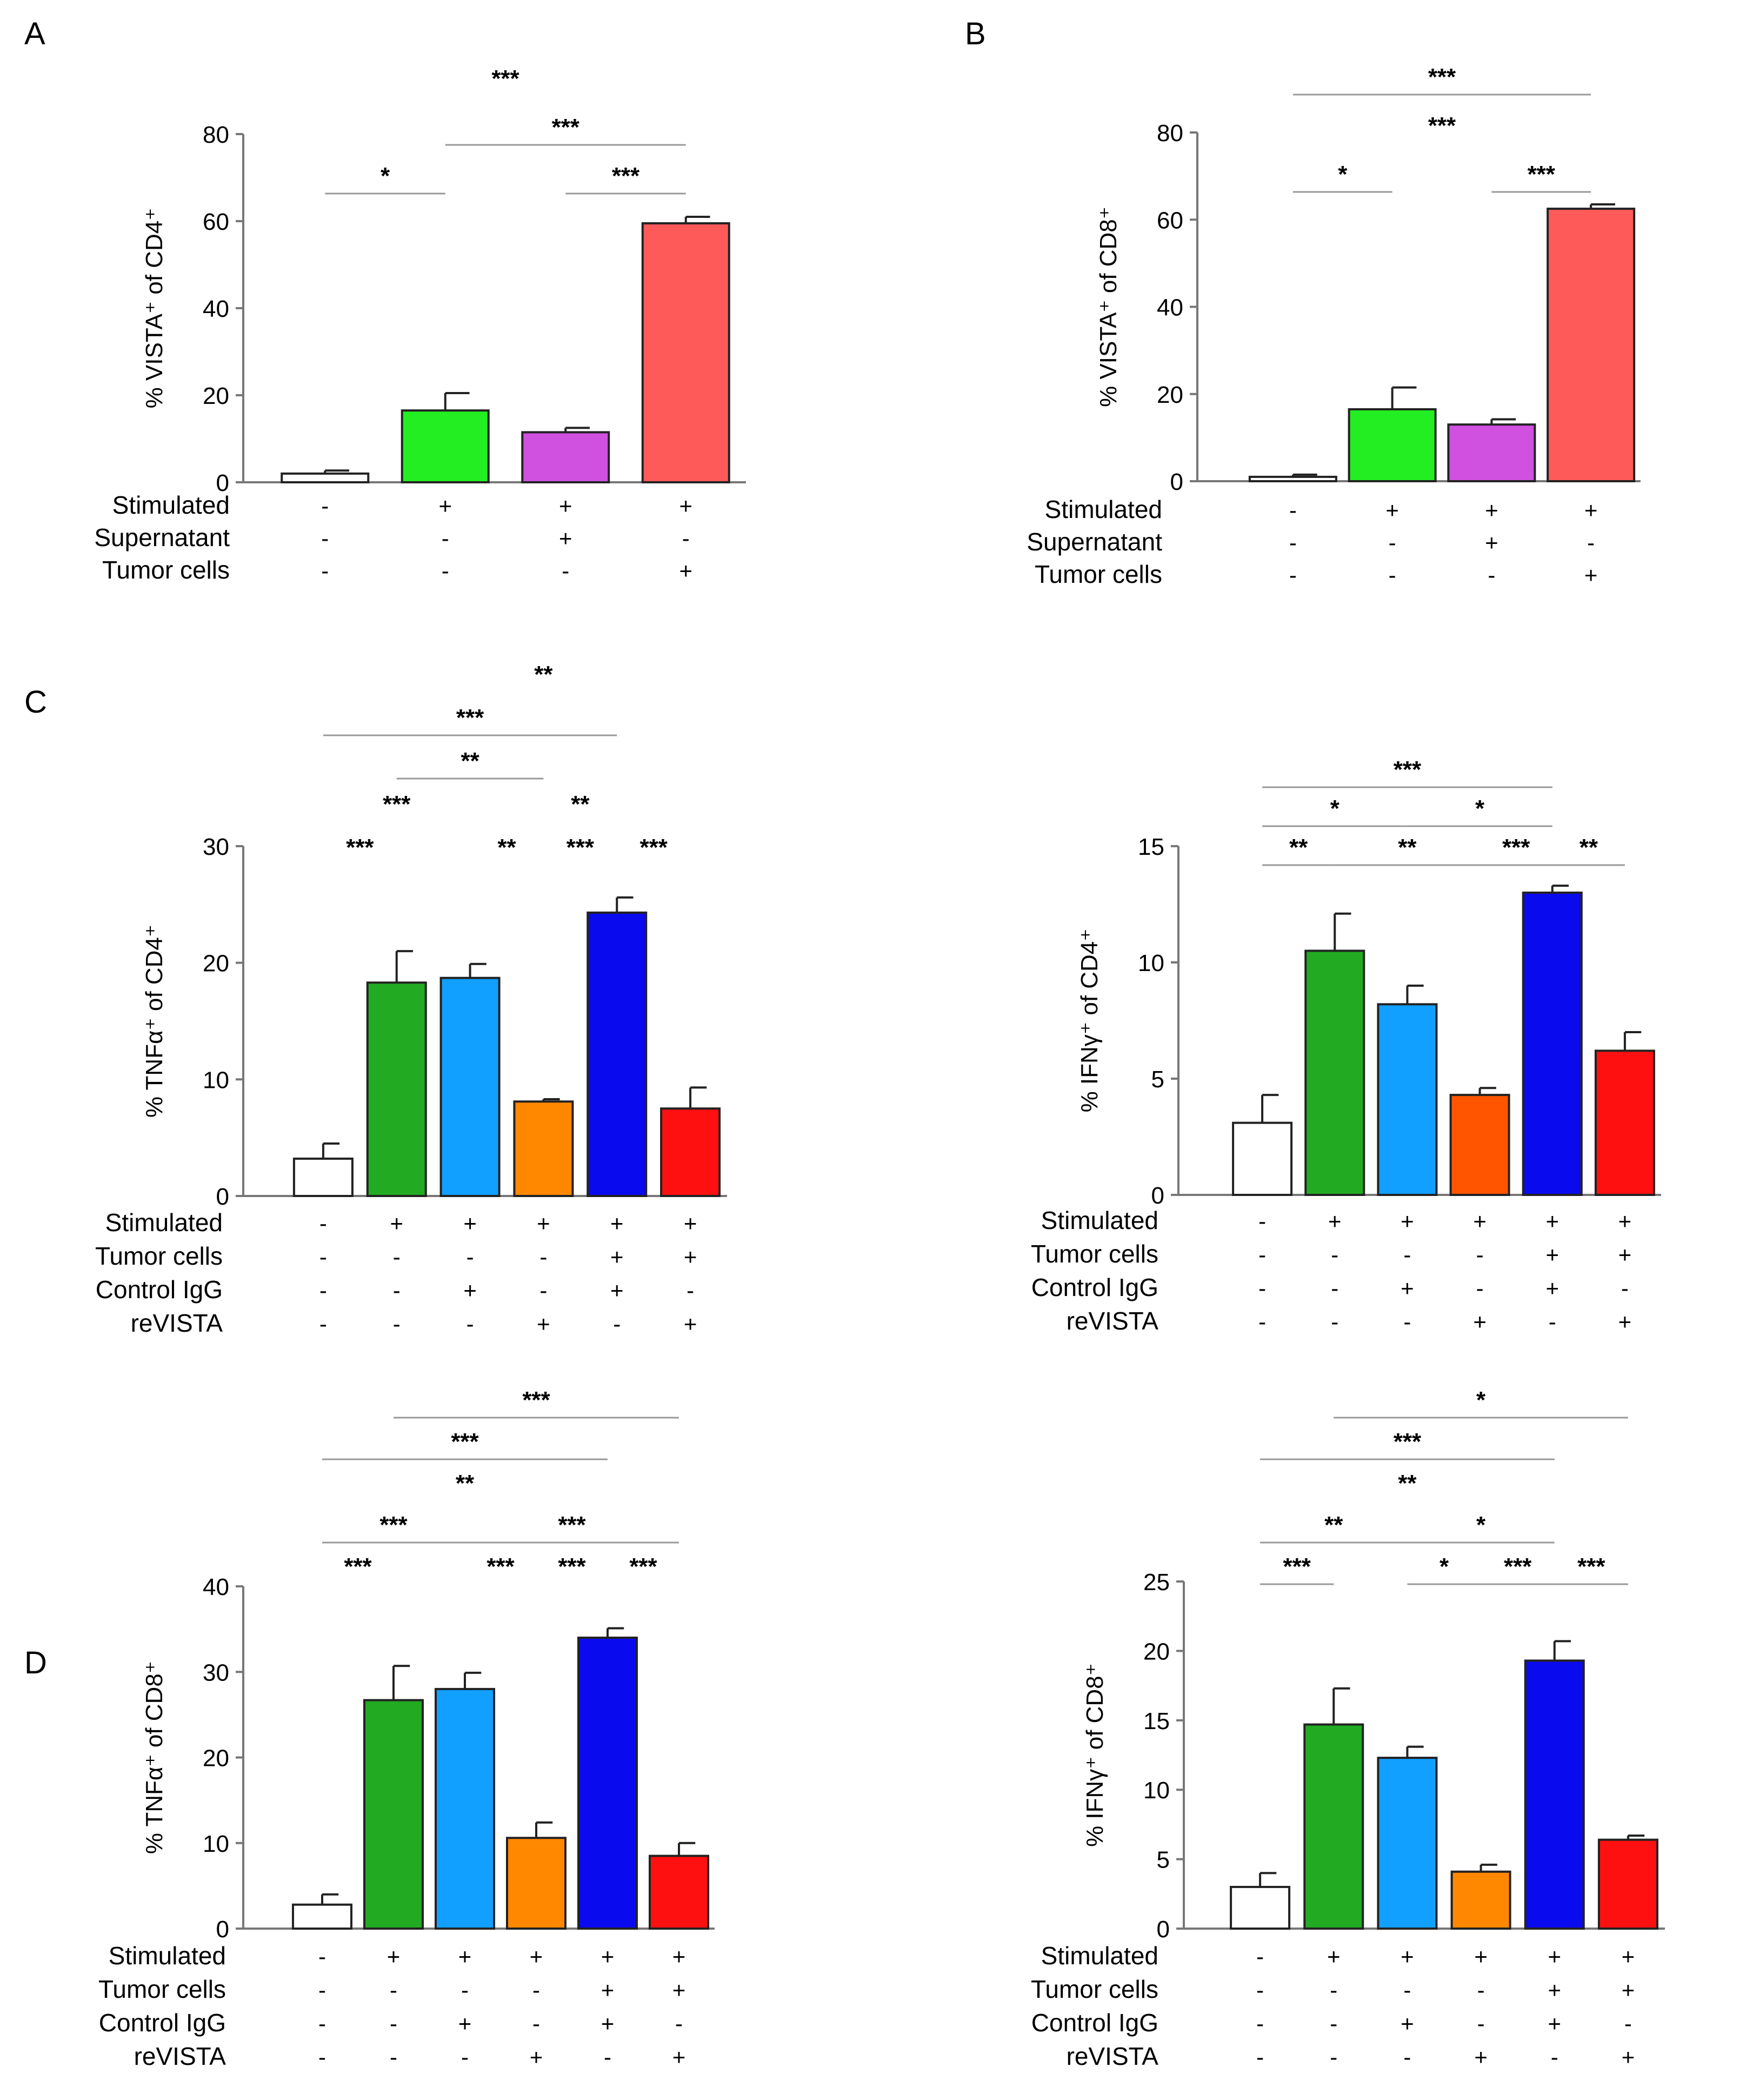 The height and width of the screenshot is (2100, 1746). What do you see at coordinates (976, 34) in the screenshot?
I see `panel-letter-b: B` at bounding box center [976, 34].